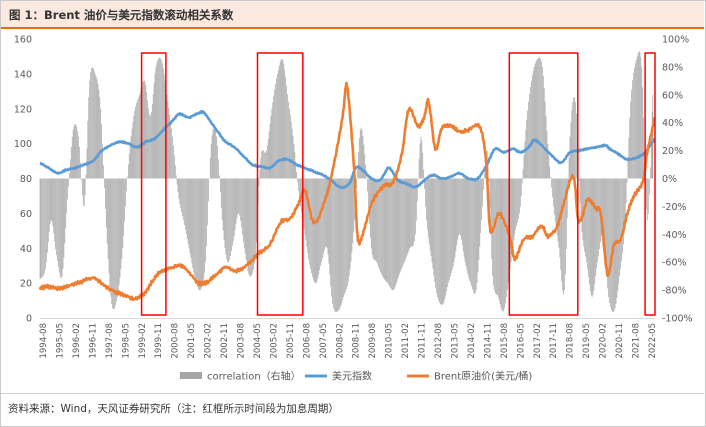  I want to click on x-tick-group: 2002-11, so click(225, 341).